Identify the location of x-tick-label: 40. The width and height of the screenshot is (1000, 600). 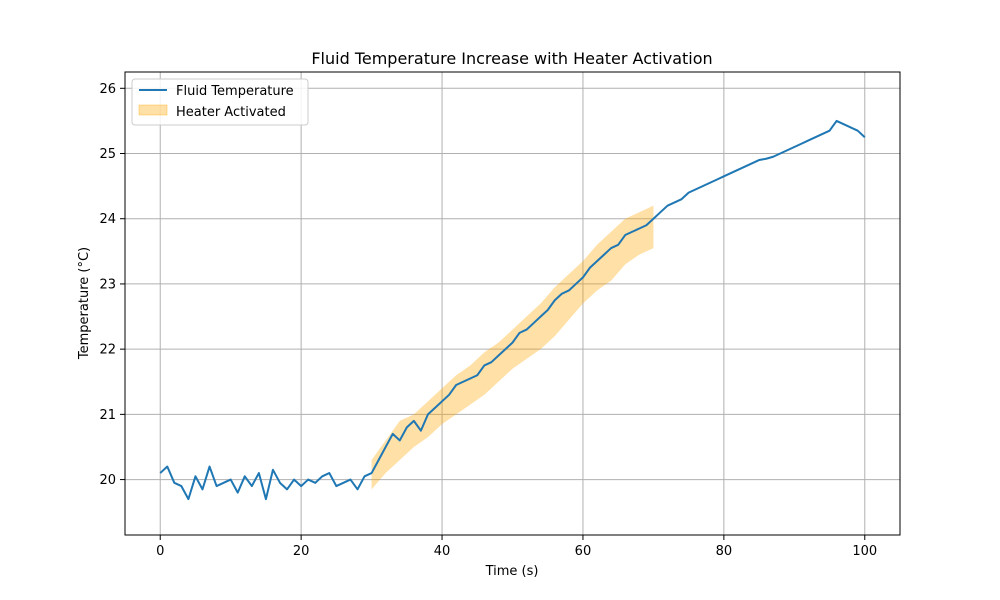
(442, 551).